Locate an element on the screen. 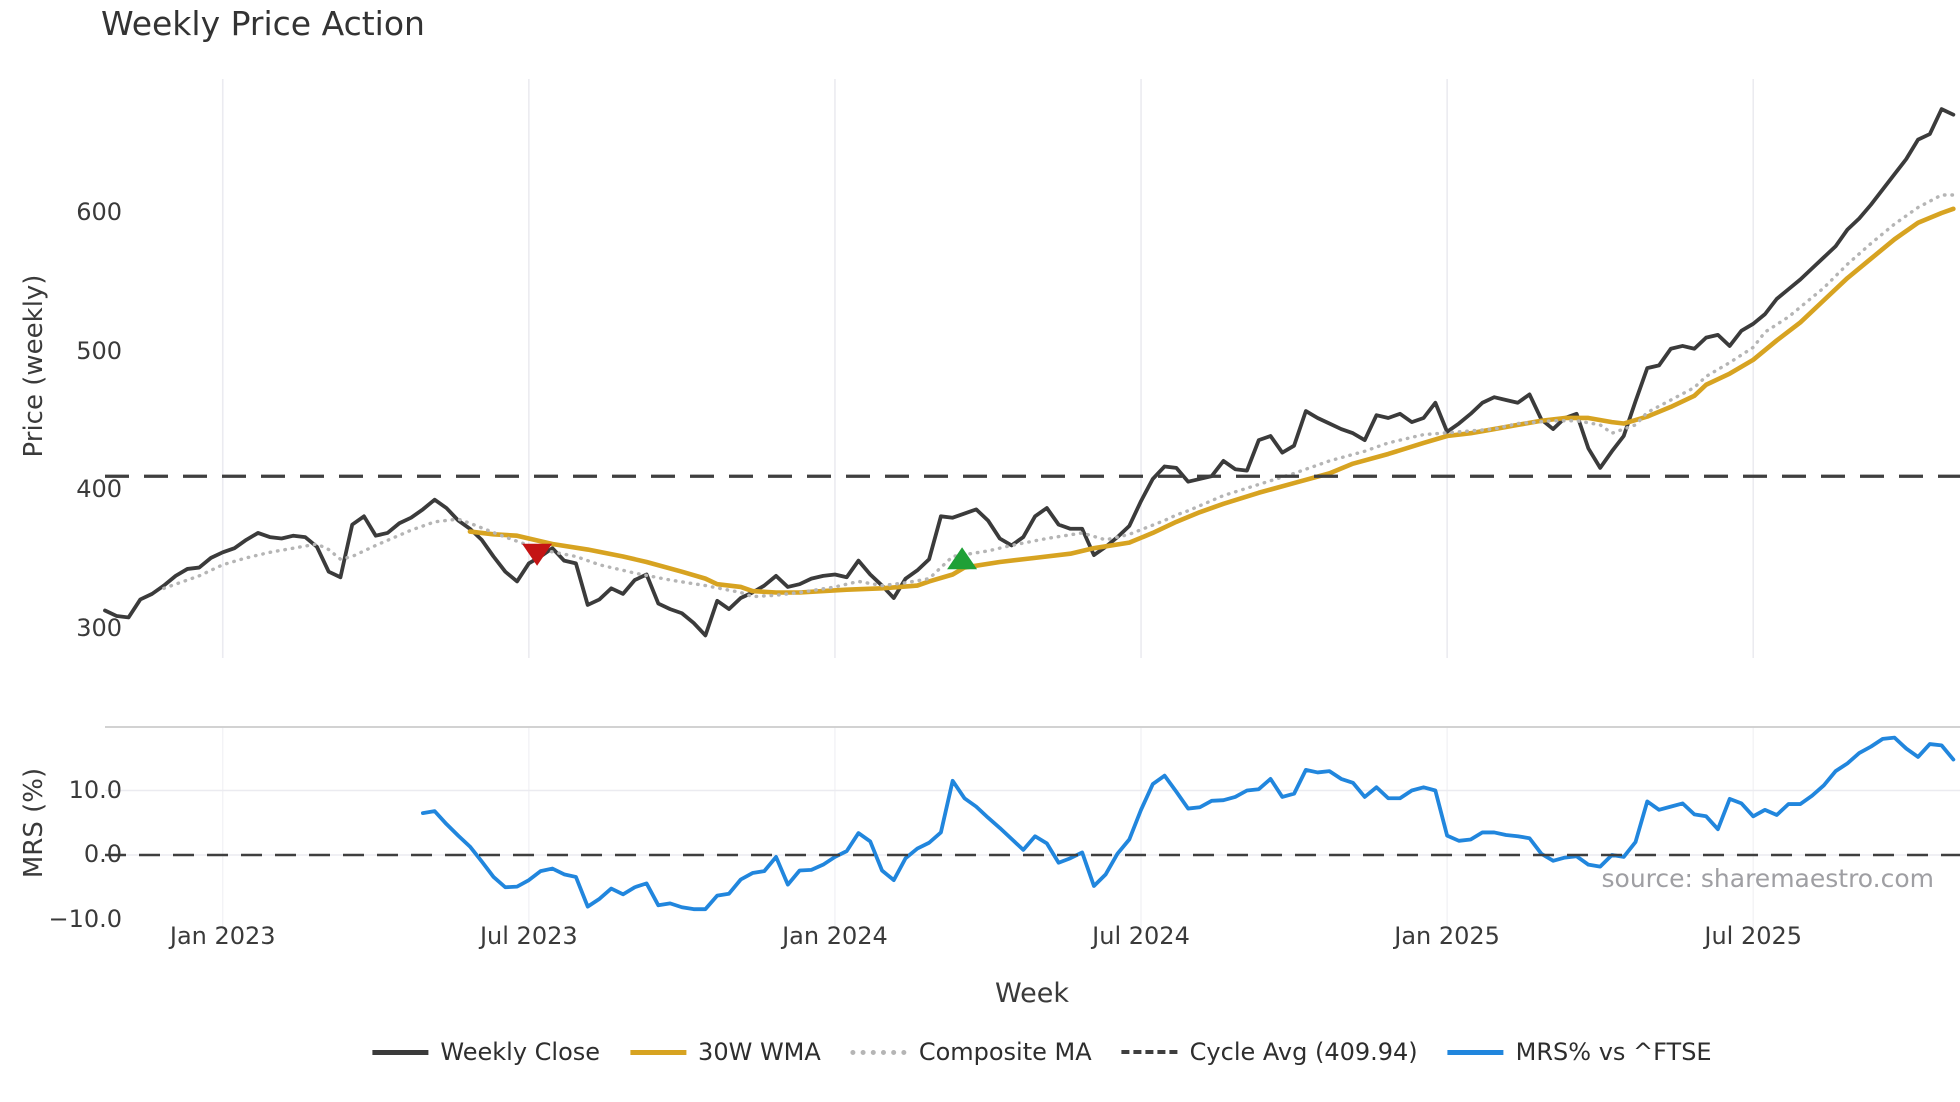 Image resolution: width=1960 pixels, height=1102 pixels. price-tick-label: 400 is located at coordinates (99, 489).